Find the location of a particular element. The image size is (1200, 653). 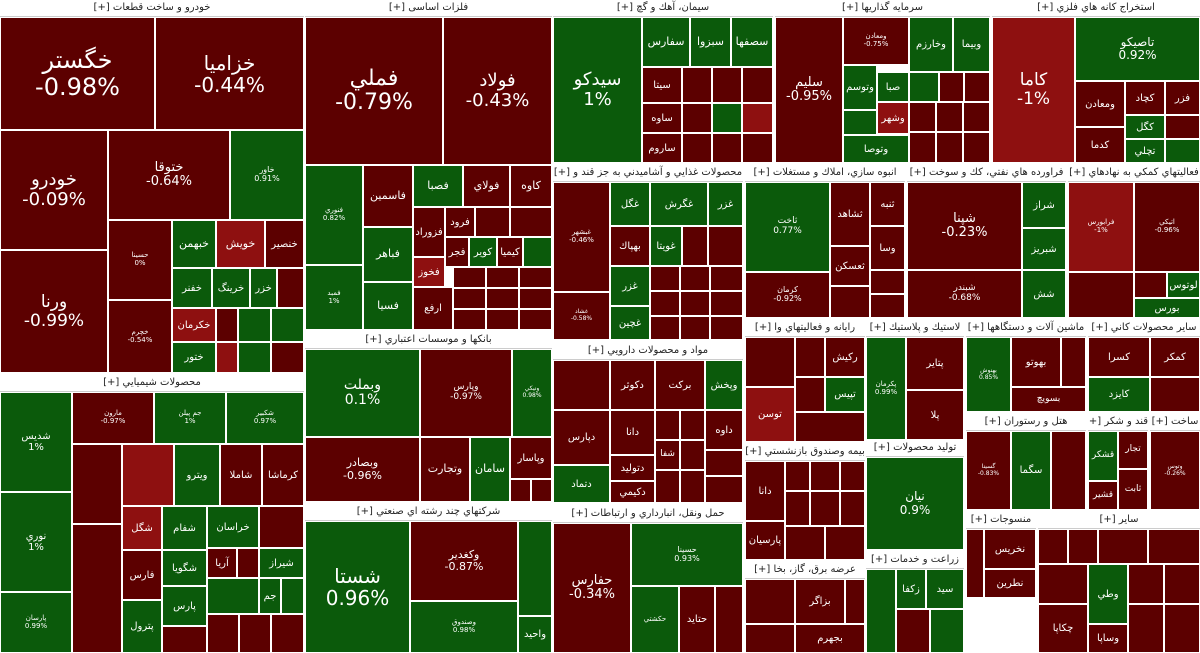

tile-thshahd: ثشاهد is located at coordinates (850, 214).